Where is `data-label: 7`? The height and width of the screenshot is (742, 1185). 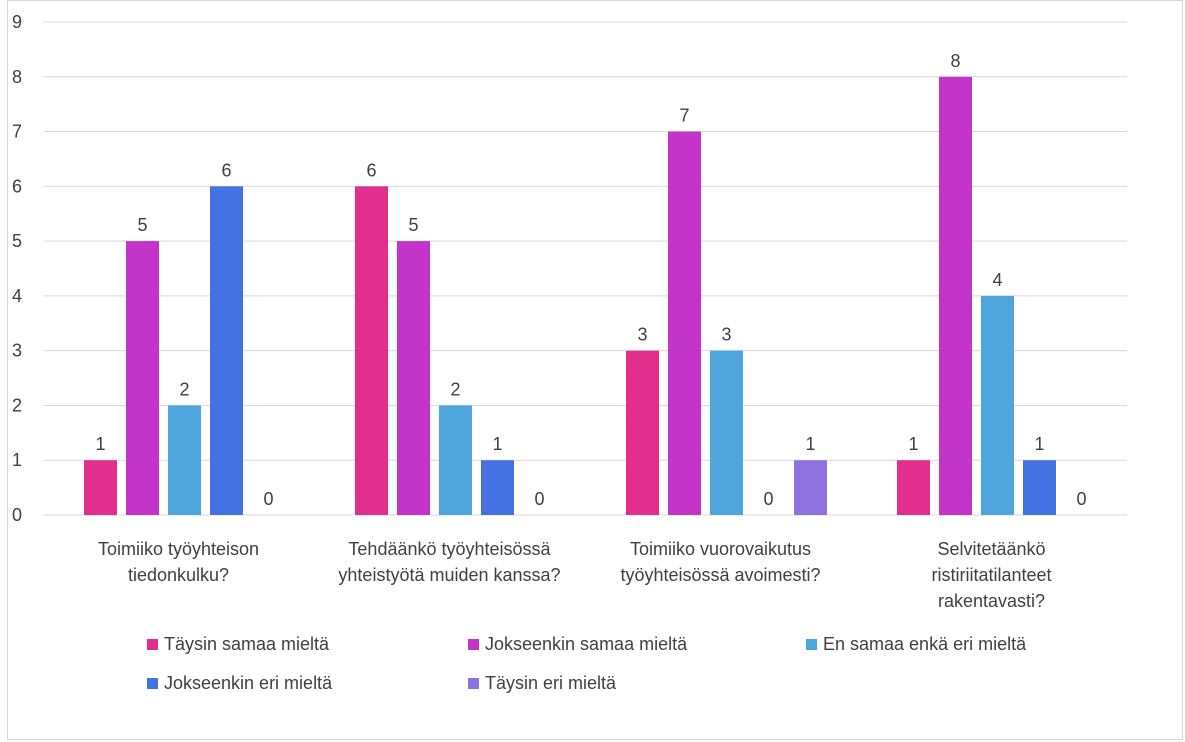
data-label: 7 is located at coordinates (684, 116).